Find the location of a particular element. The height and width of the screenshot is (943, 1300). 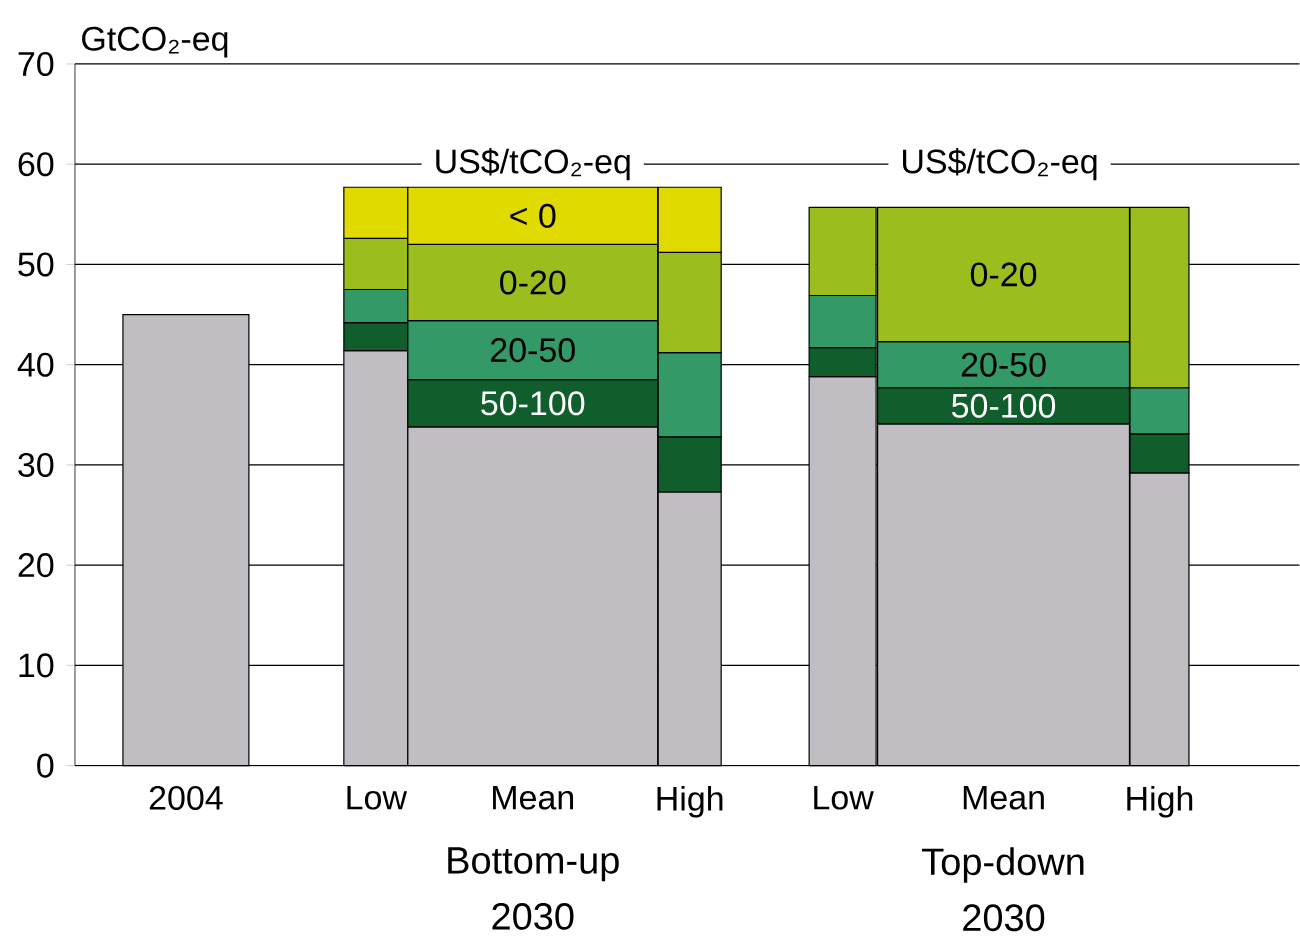

text: Top-down 2030 is located at coordinates (1003, 889).